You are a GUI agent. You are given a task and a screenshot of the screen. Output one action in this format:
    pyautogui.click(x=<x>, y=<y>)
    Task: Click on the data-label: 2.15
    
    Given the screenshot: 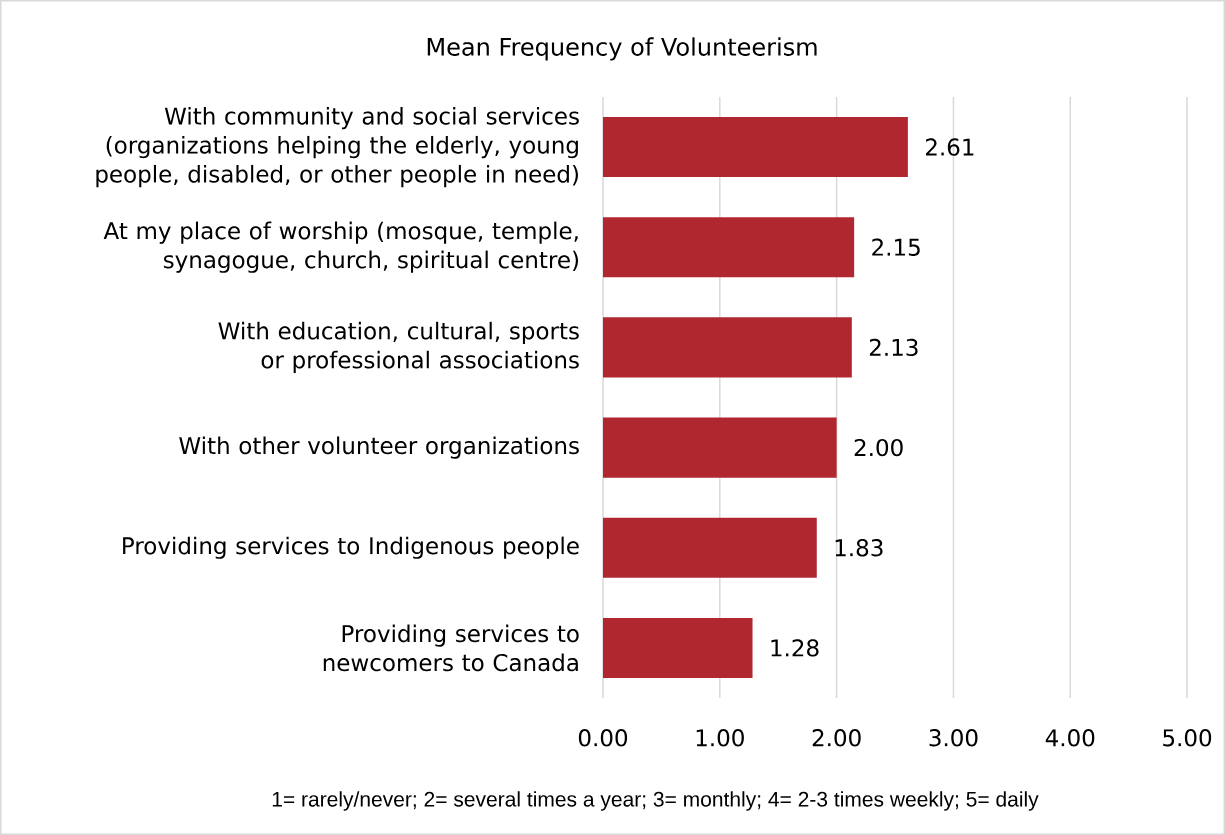 What is the action you would take?
    pyautogui.click(x=896, y=247)
    